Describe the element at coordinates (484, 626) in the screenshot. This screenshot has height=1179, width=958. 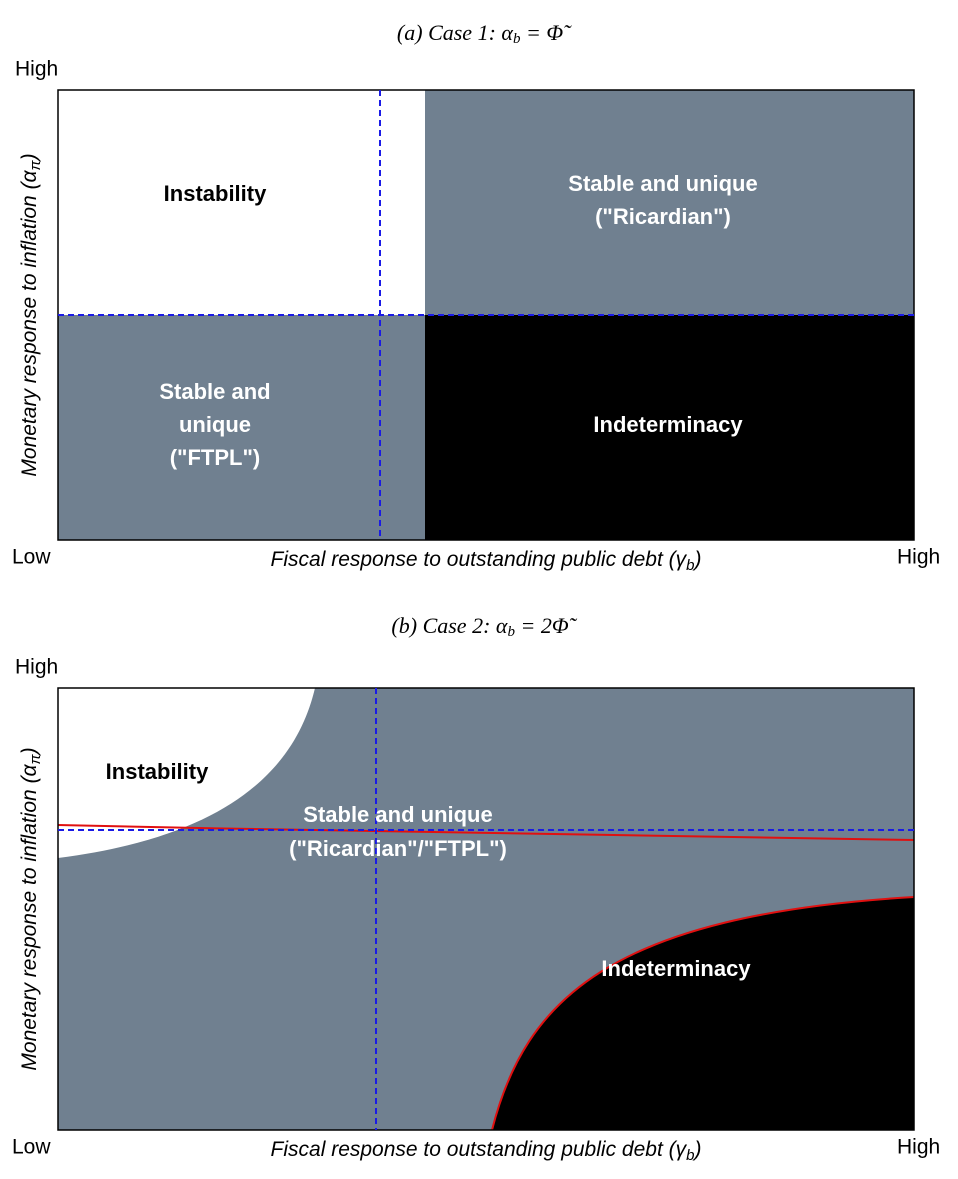
I see `panel-title: (b) Case 2: αb = 2Φ̃` at that location.